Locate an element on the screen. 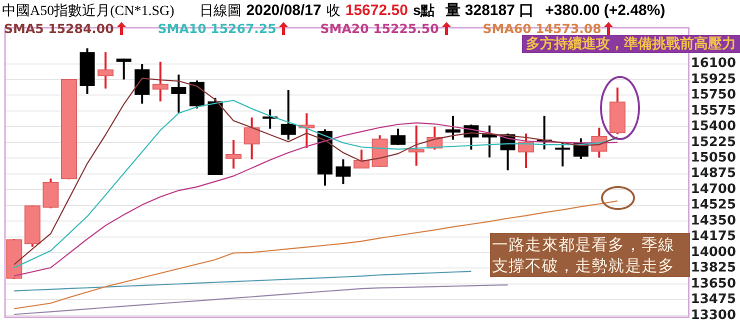 The image size is (740, 327). y-tick-label: 14525 is located at coordinates (713, 205).